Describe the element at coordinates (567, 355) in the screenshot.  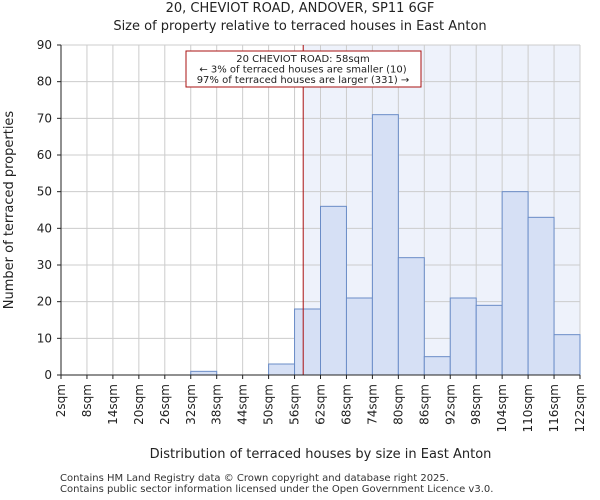
I see `bar-116sqm` at that location.